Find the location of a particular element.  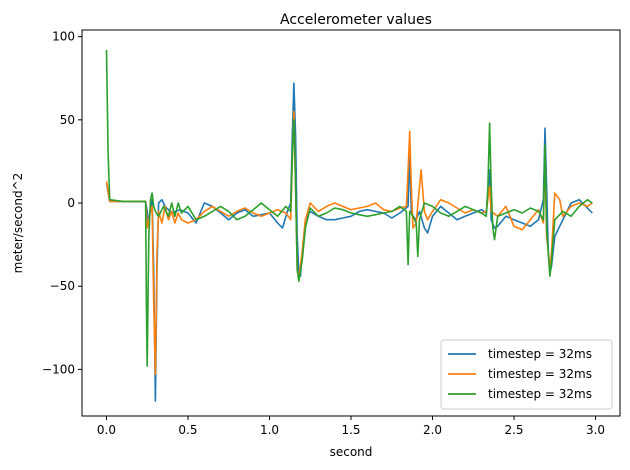

chart-title: Accelerometer values is located at coordinates (356, 20).